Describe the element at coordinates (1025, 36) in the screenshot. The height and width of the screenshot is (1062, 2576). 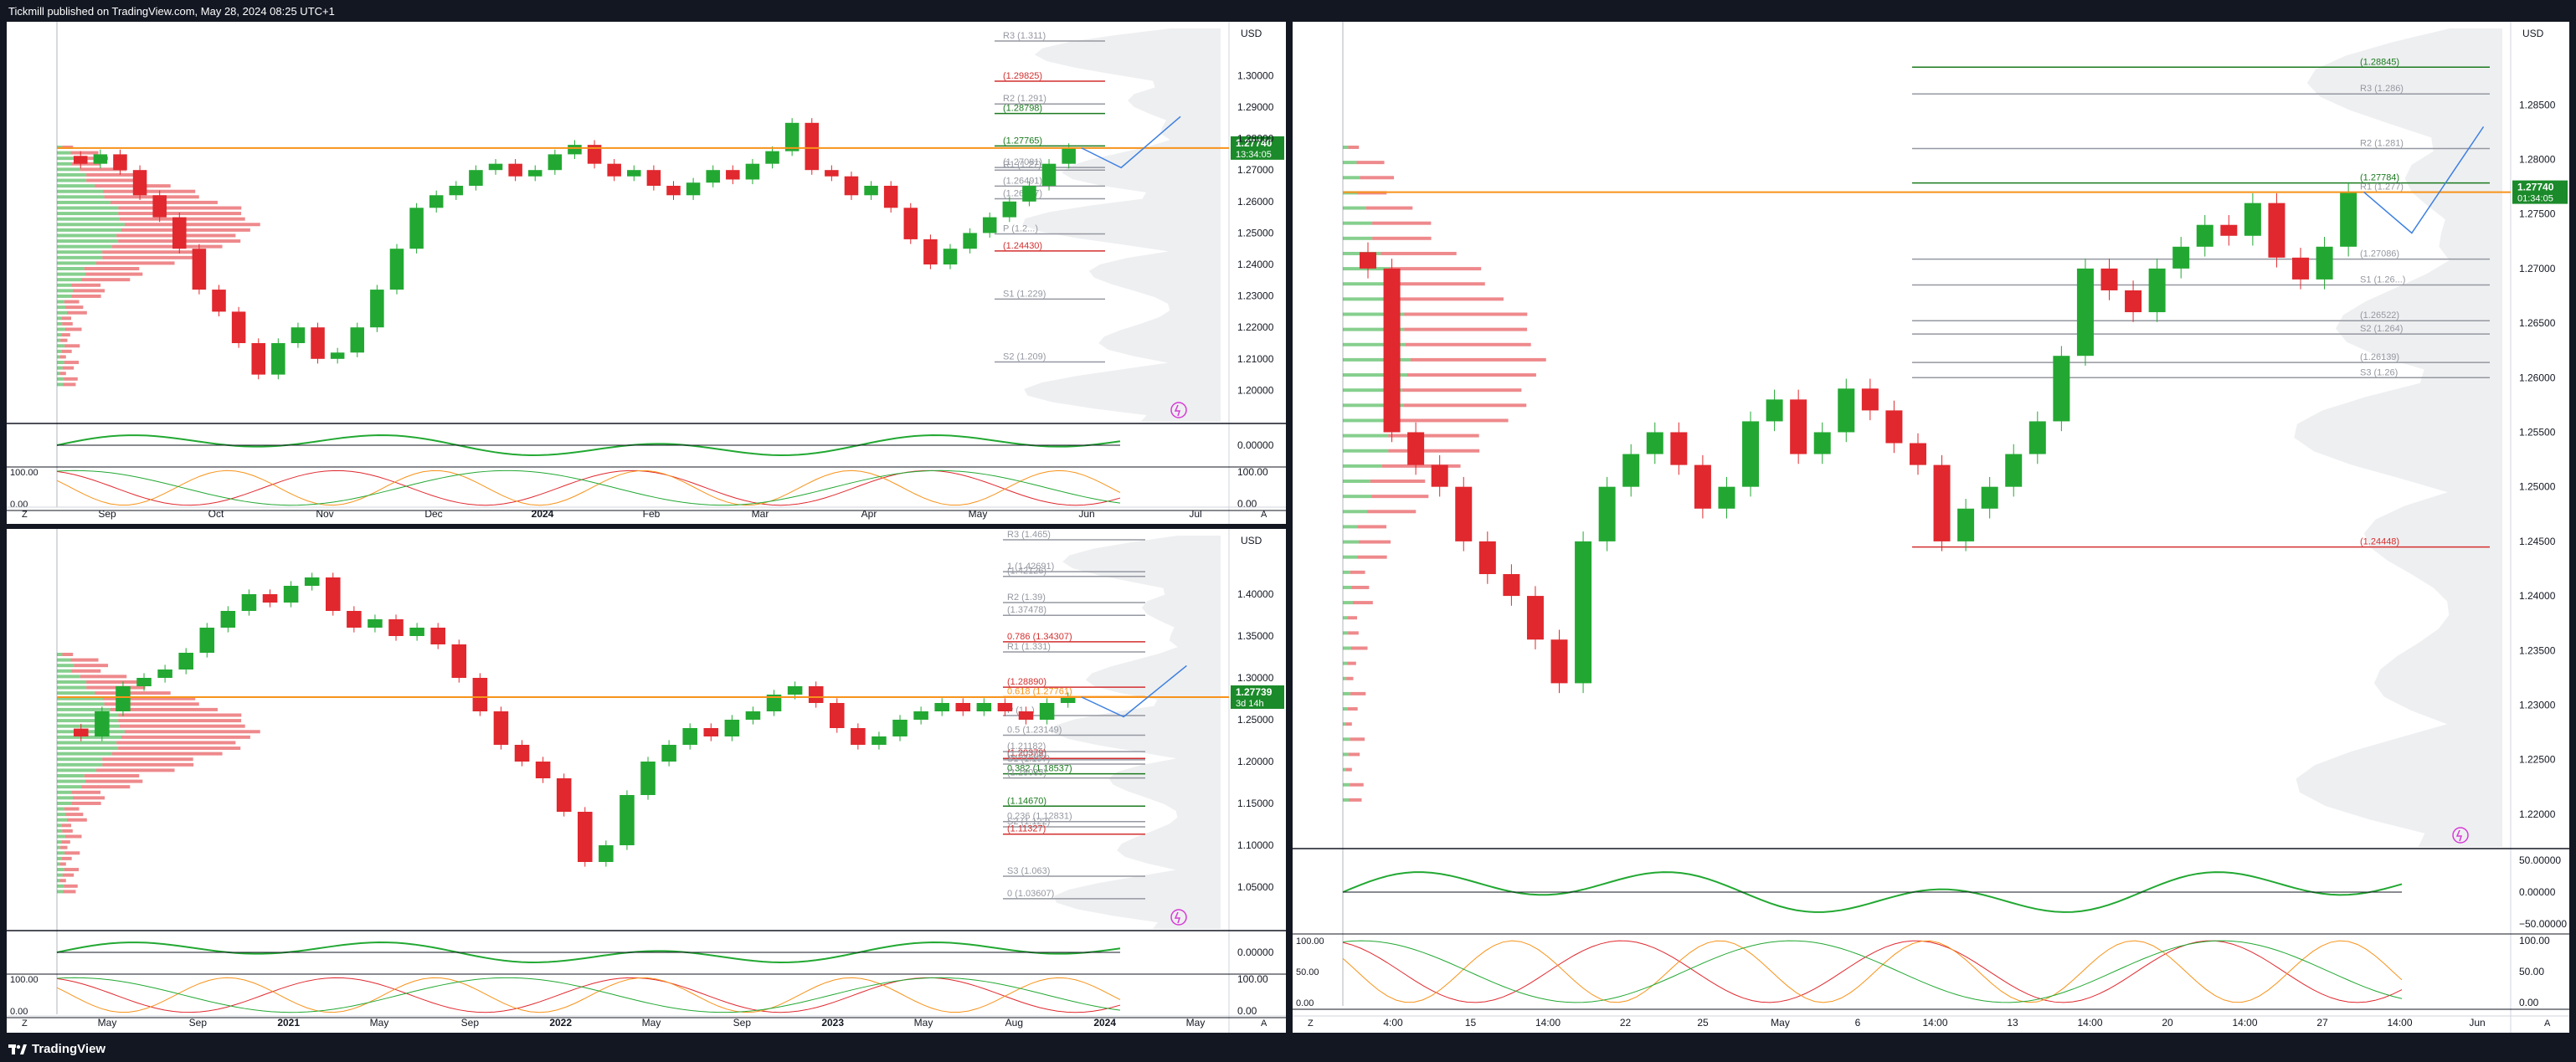
I see `level-label: R3 (1.311)` at that location.